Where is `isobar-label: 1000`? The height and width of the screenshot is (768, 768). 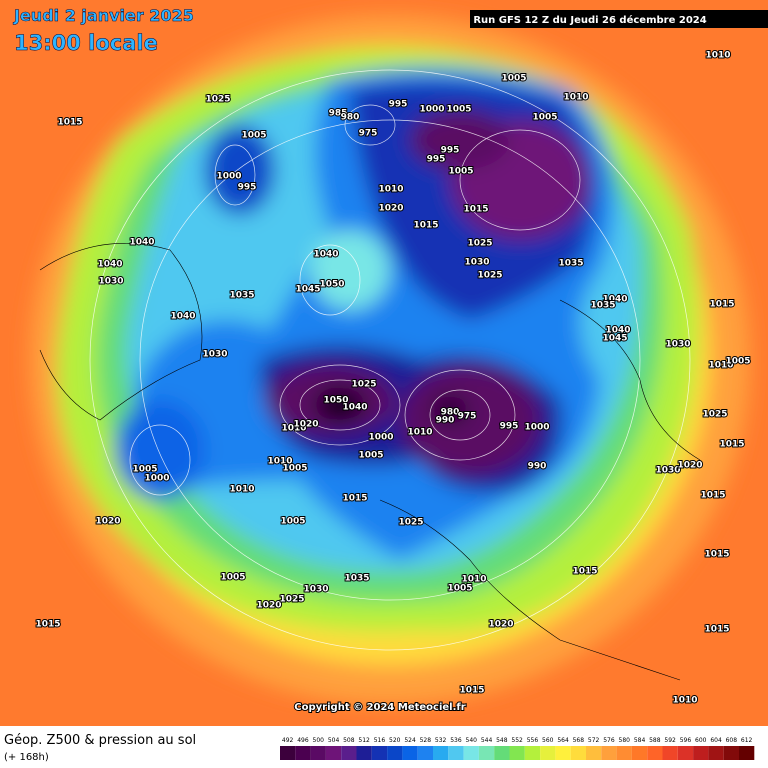
isobar-label: 1000 is located at coordinates (156, 479).